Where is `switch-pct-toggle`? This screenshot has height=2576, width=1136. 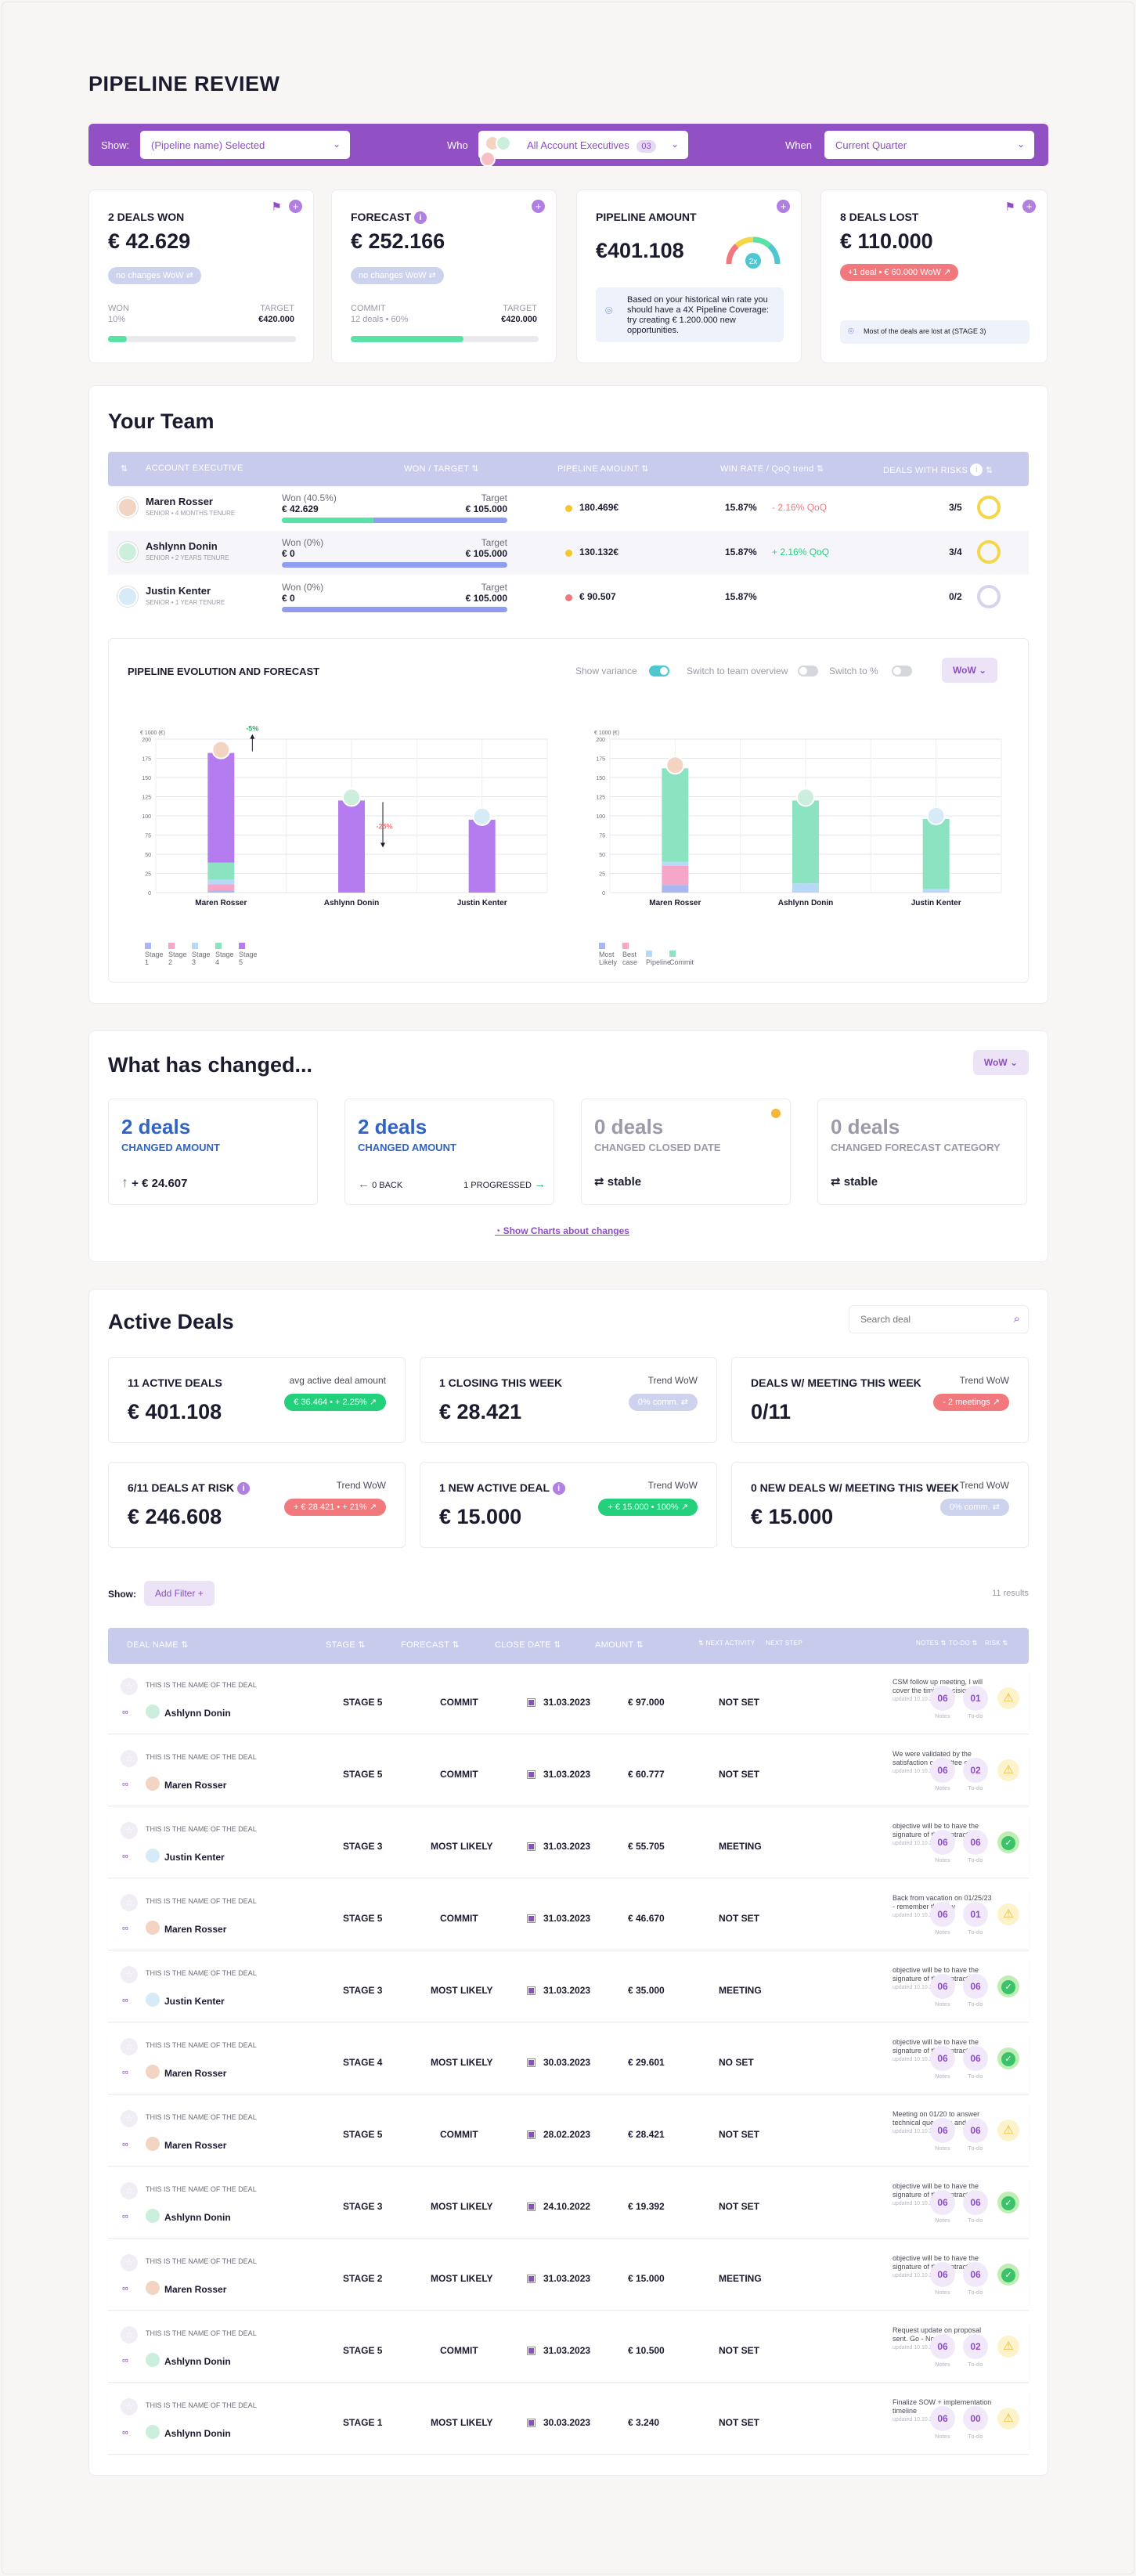 switch-pct-toggle is located at coordinates (902, 671).